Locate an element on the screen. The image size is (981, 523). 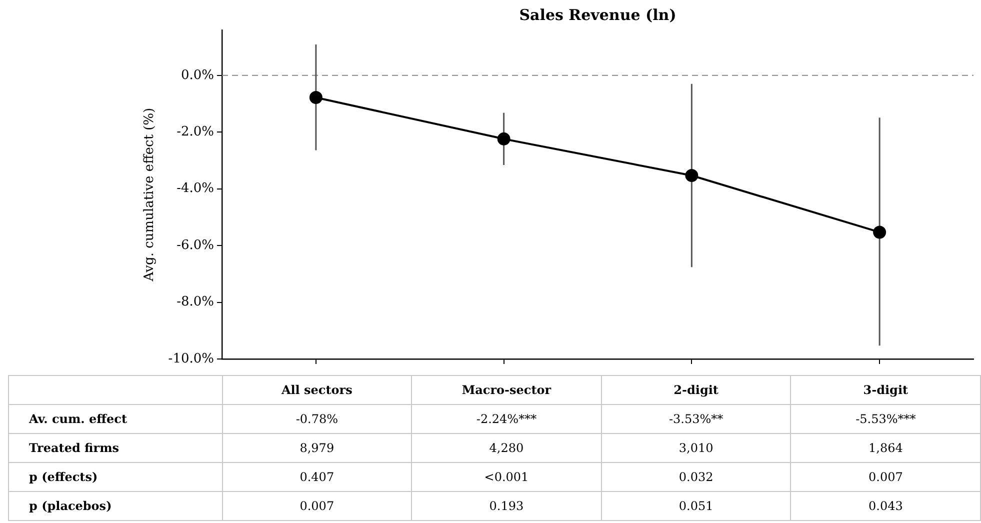
chart-title: Sales Revenue (ln) is located at coordinates (597, 15).